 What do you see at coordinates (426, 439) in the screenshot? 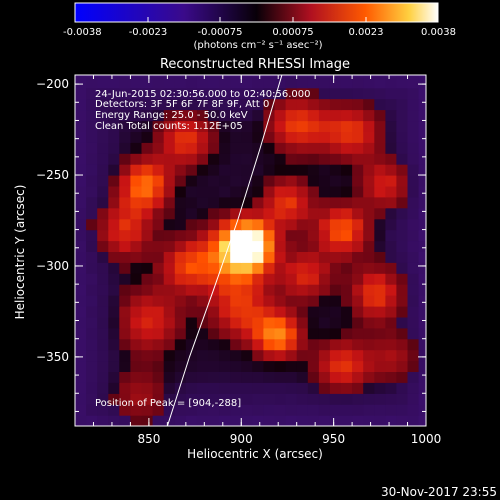
I see `x-tick-label: 1000` at bounding box center [426, 439].